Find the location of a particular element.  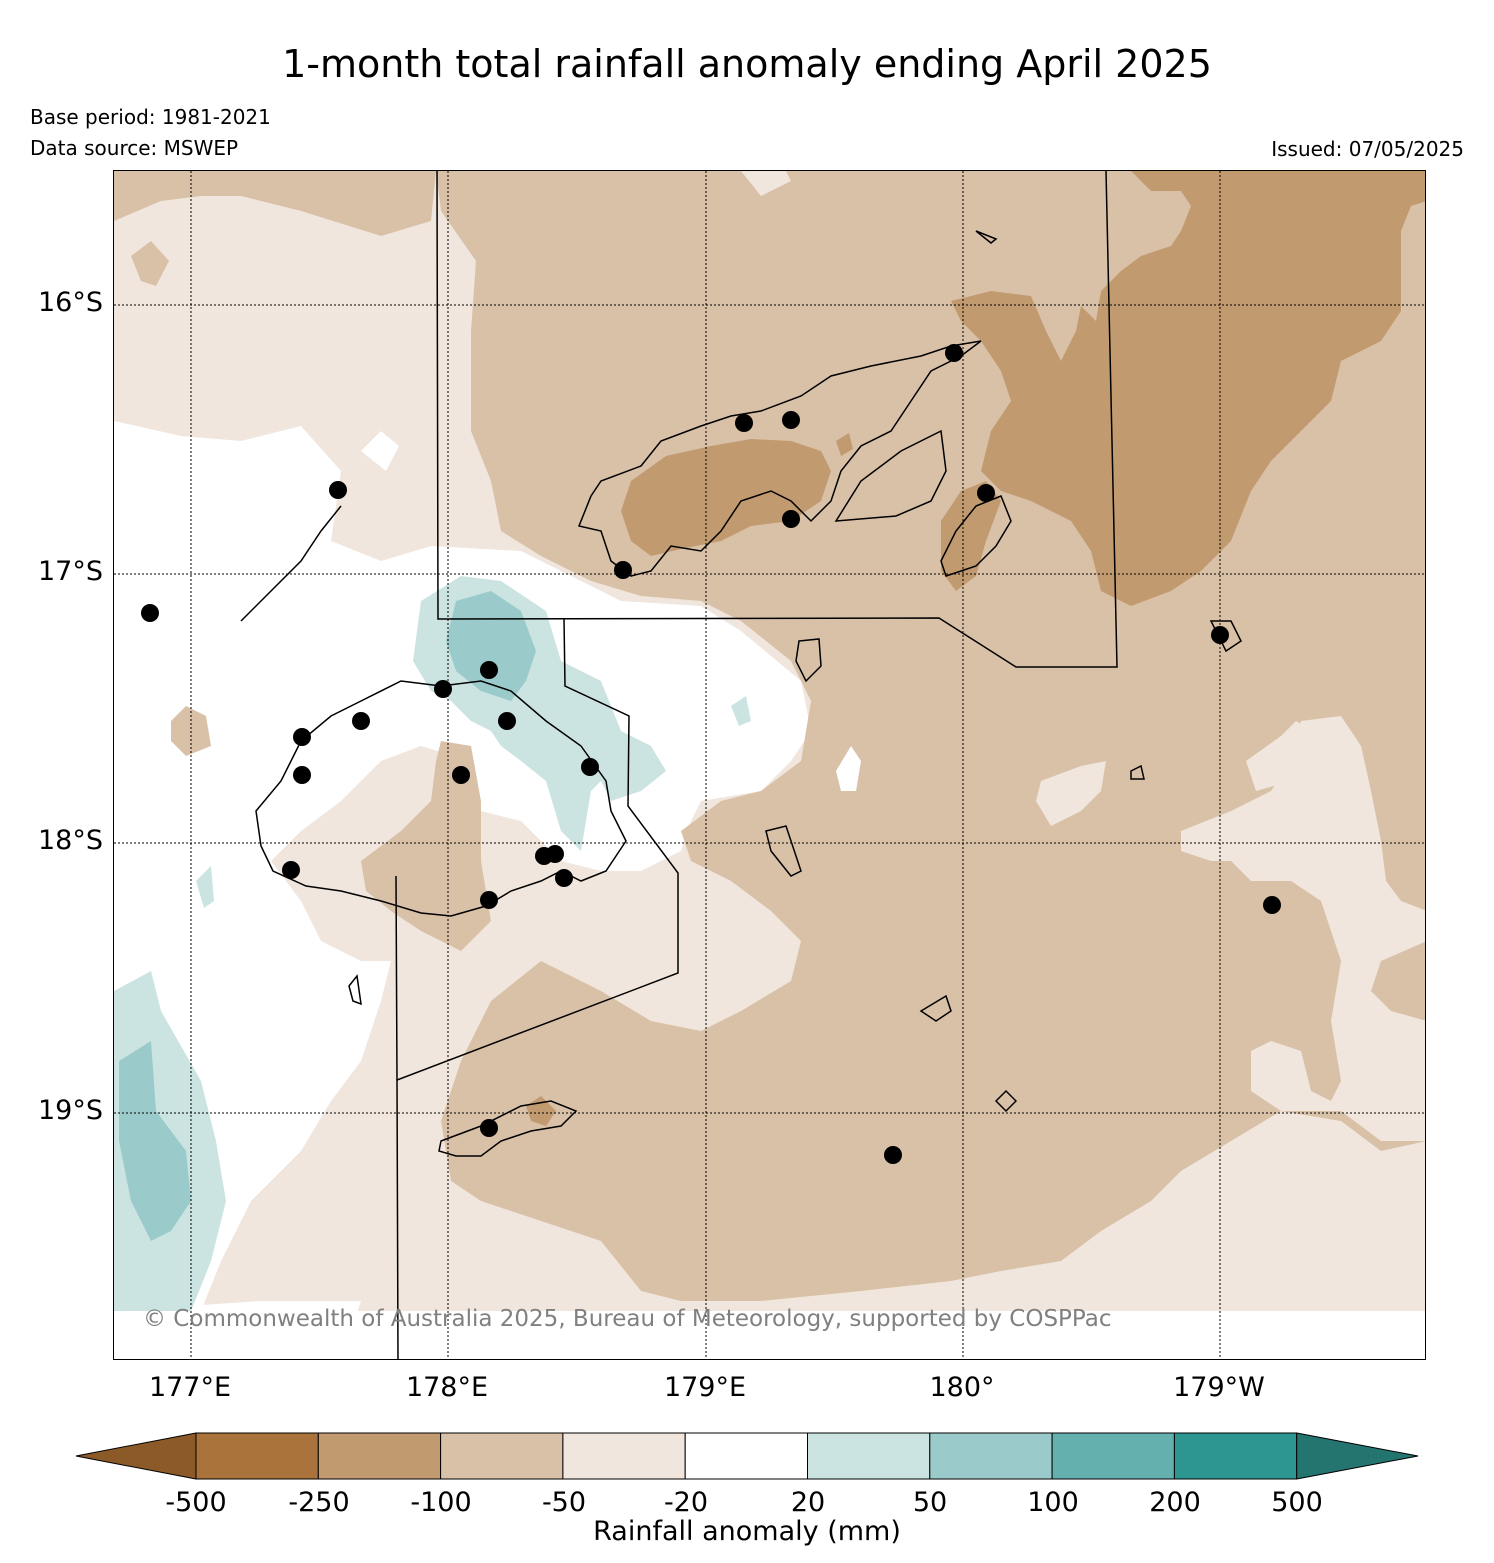

colorbar-label: 50 is located at coordinates (930, 1502).